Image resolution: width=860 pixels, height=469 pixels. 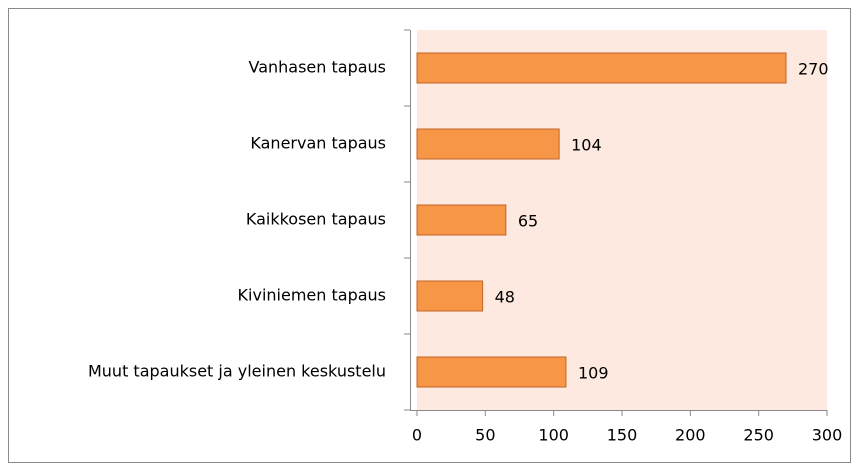 I want to click on y-tick-label: Vanhasen tapaus, so click(x=317, y=67).